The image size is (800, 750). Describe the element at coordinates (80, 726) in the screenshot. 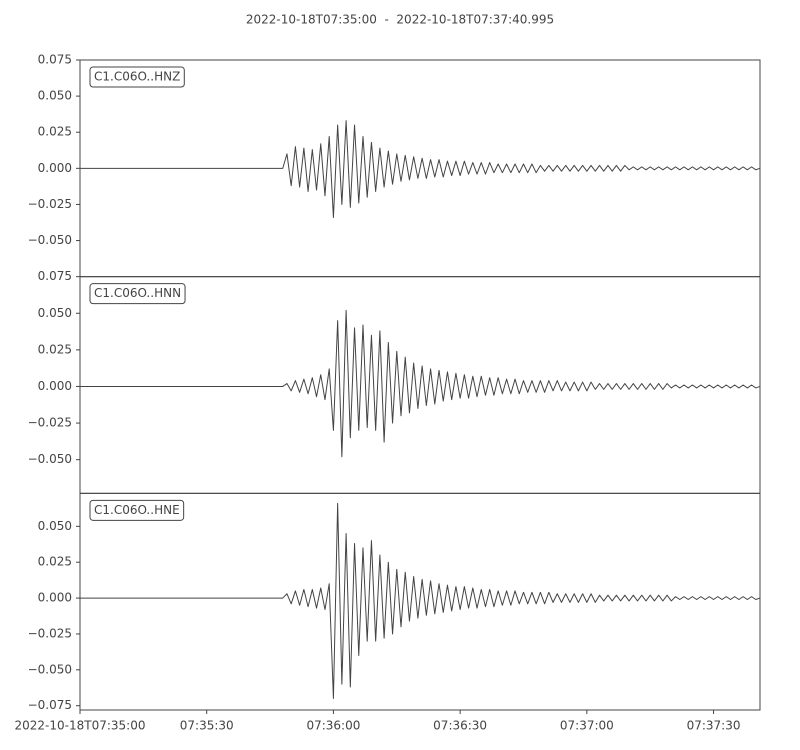

I see `x-tick-label: 2022-10-18T07:35:00` at that location.